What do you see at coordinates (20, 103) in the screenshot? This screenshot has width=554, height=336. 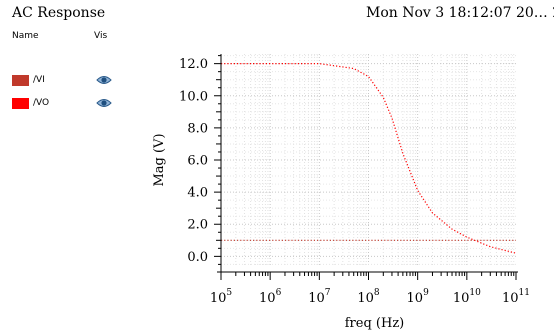 I see `legend-swatch-vo` at bounding box center [20, 103].